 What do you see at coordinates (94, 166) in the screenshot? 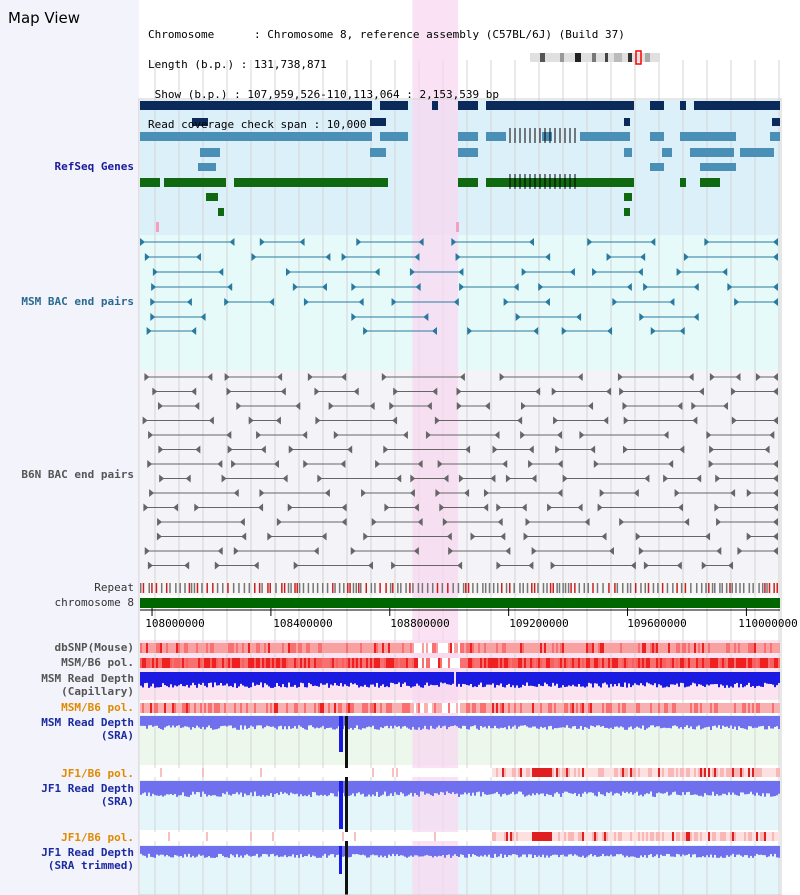
I see `refseq-genes-label: RefSeq Genes` at bounding box center [94, 166].